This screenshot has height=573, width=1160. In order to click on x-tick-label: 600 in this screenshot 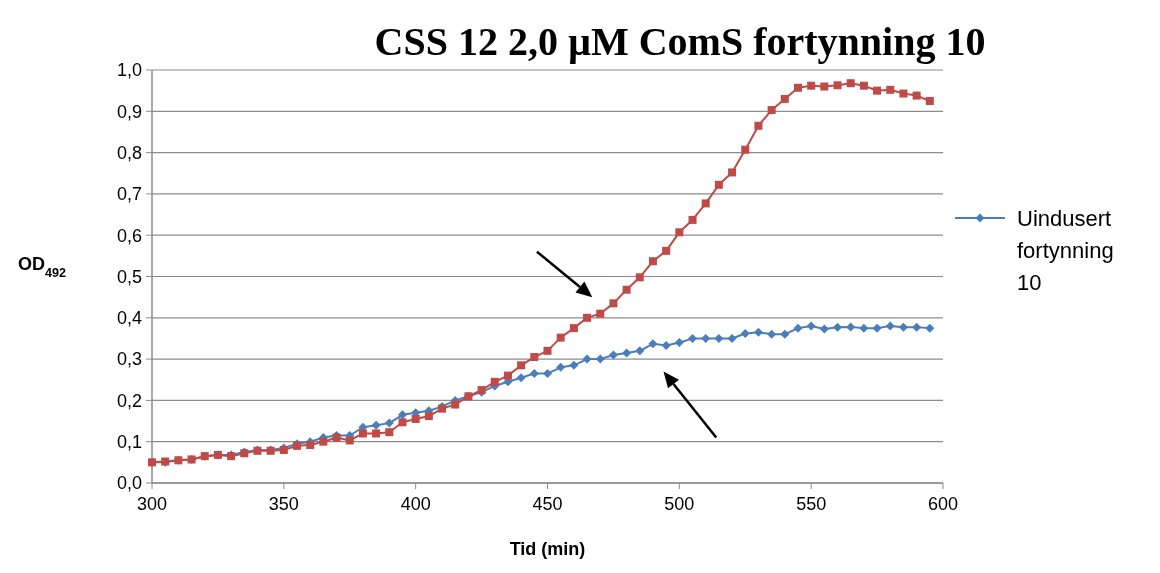, I will do `click(943, 504)`.